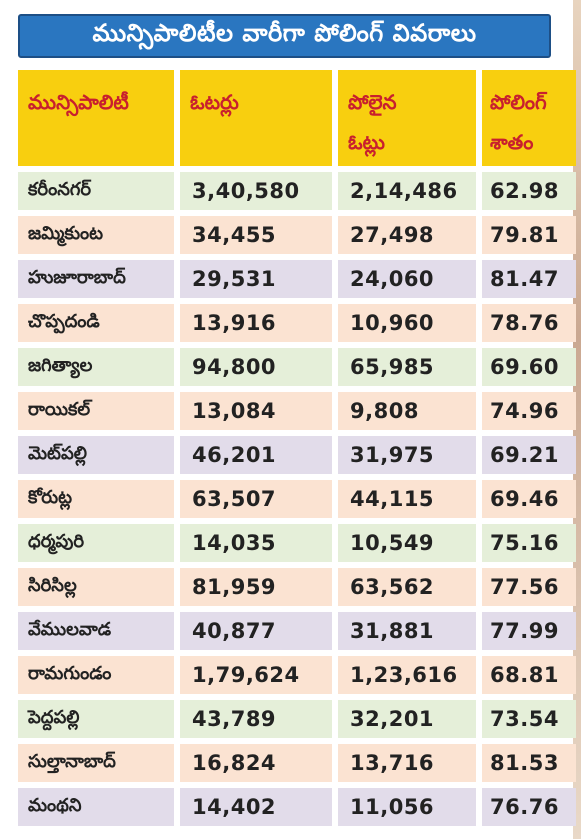 The height and width of the screenshot is (839, 581). What do you see at coordinates (96, 763) in the screenshot?
I see `municipality-cell: సుల్తానాబాద్` at bounding box center [96, 763].